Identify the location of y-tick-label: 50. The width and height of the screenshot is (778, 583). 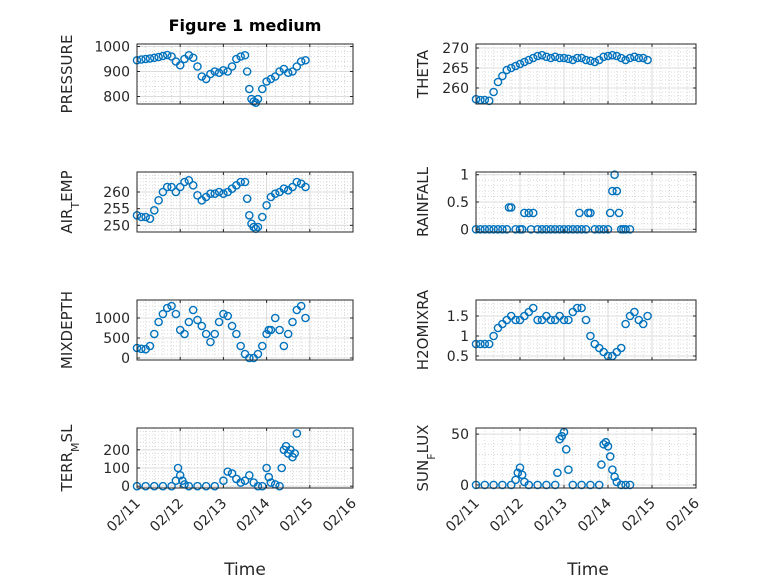
(460, 435).